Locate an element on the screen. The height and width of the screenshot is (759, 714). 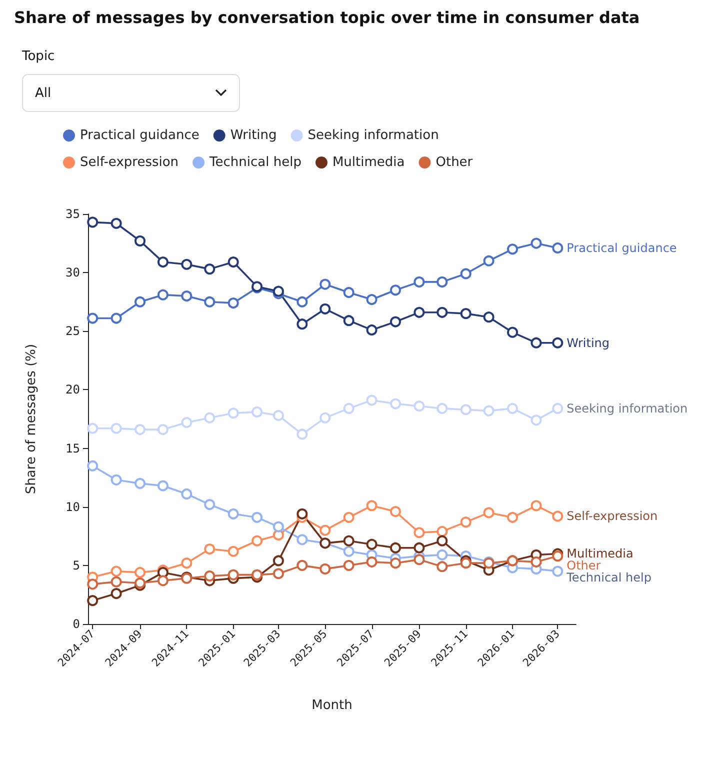
y-tick-label: 20 is located at coordinates (73, 389).